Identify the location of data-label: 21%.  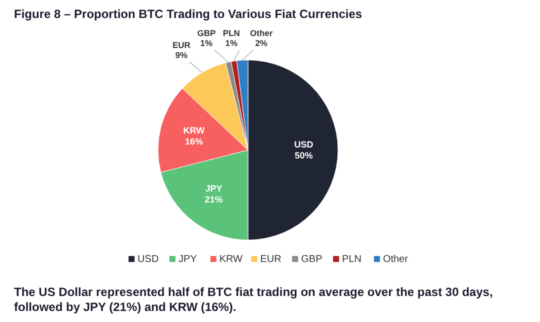
(213, 199).